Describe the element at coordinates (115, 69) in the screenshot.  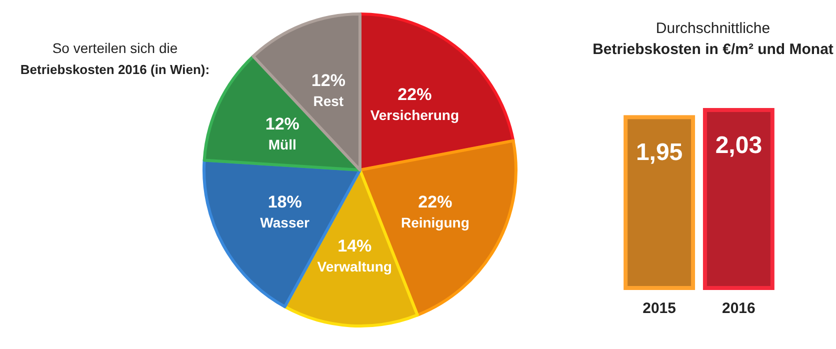
I see `text: Betriebskosten 2016 (in Wien):` at that location.